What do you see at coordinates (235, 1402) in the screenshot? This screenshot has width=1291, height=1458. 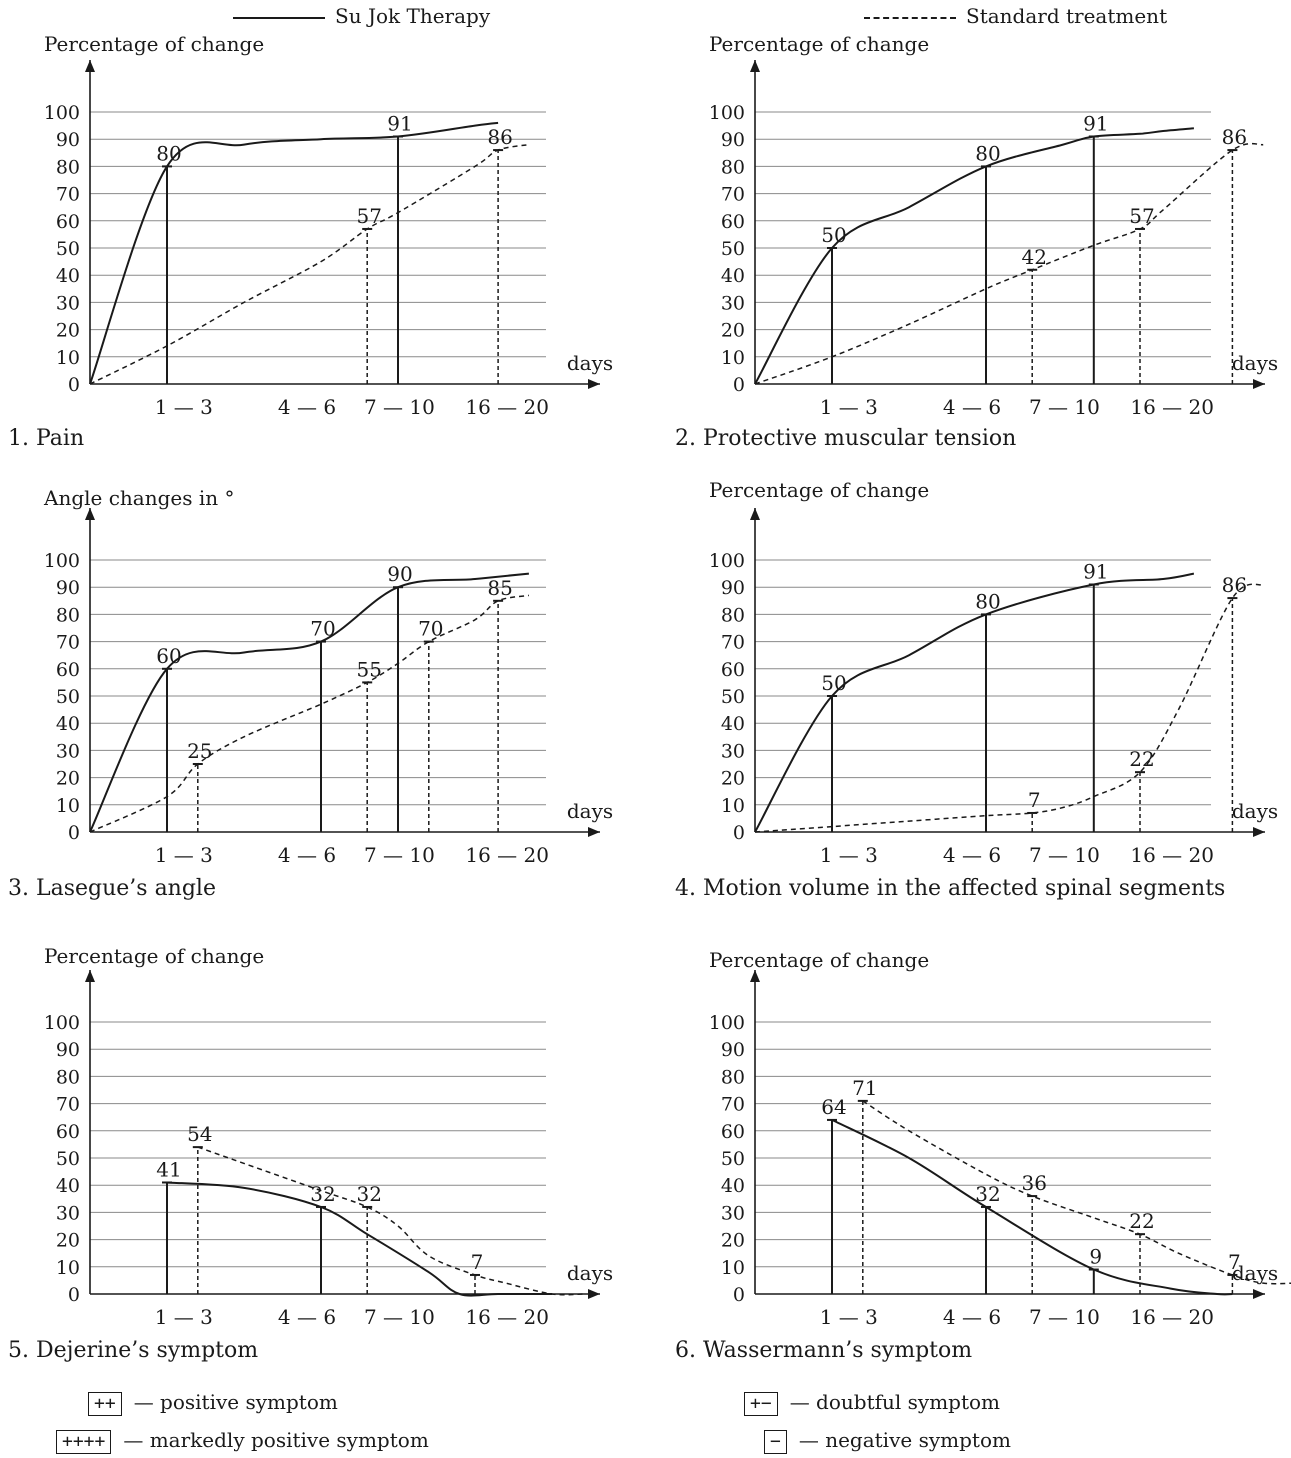 I see `symbol-text: — positive symptom` at bounding box center [235, 1402].